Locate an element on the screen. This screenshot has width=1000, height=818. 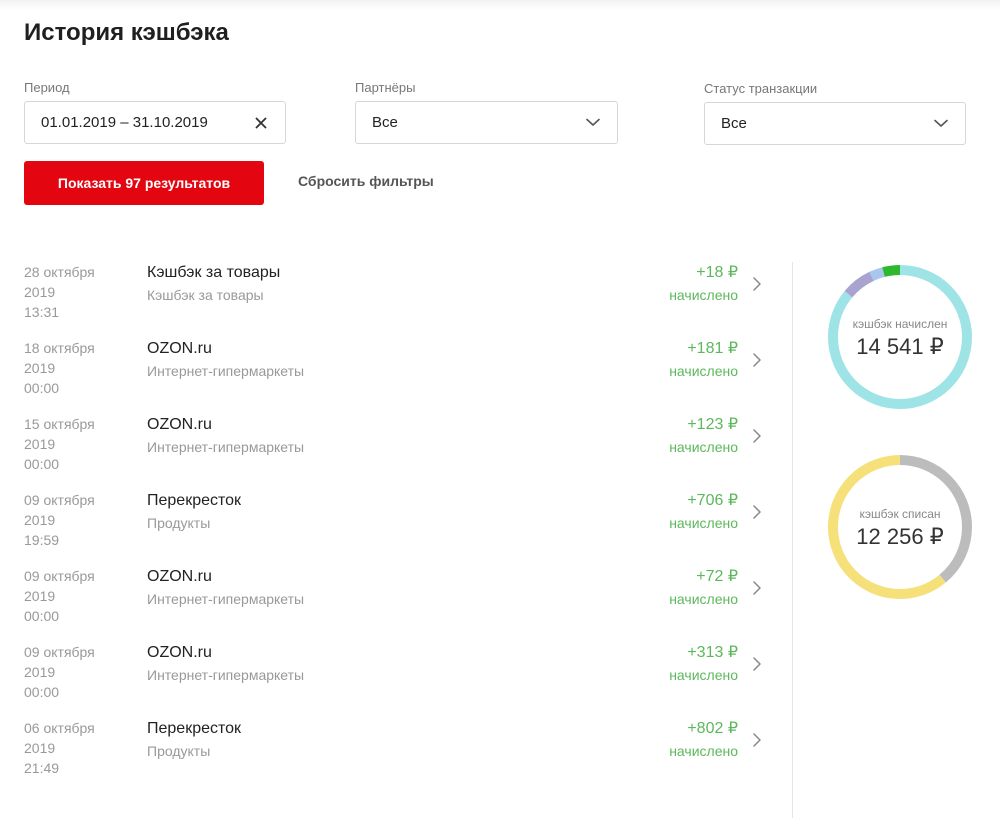
period-value: 01.01.2019 – 31.10.2019 is located at coordinates (124, 122).